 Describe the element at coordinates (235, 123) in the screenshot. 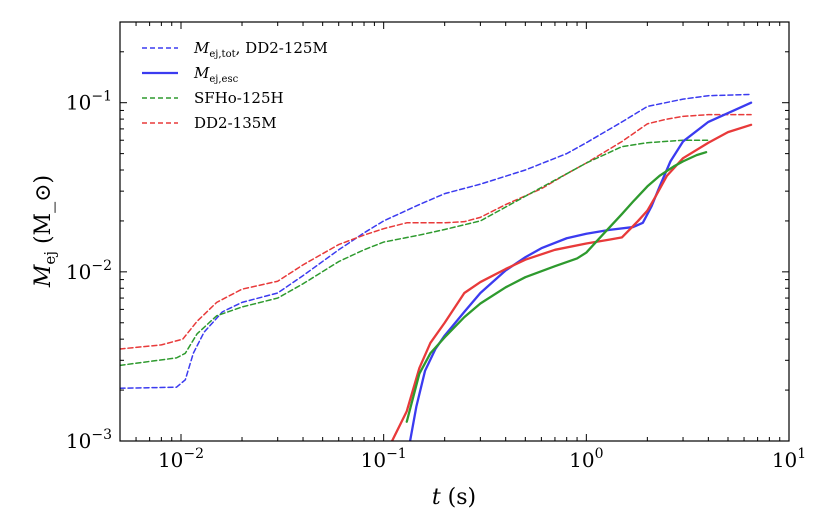

I see `legend-label-3: DD2-135M` at that location.